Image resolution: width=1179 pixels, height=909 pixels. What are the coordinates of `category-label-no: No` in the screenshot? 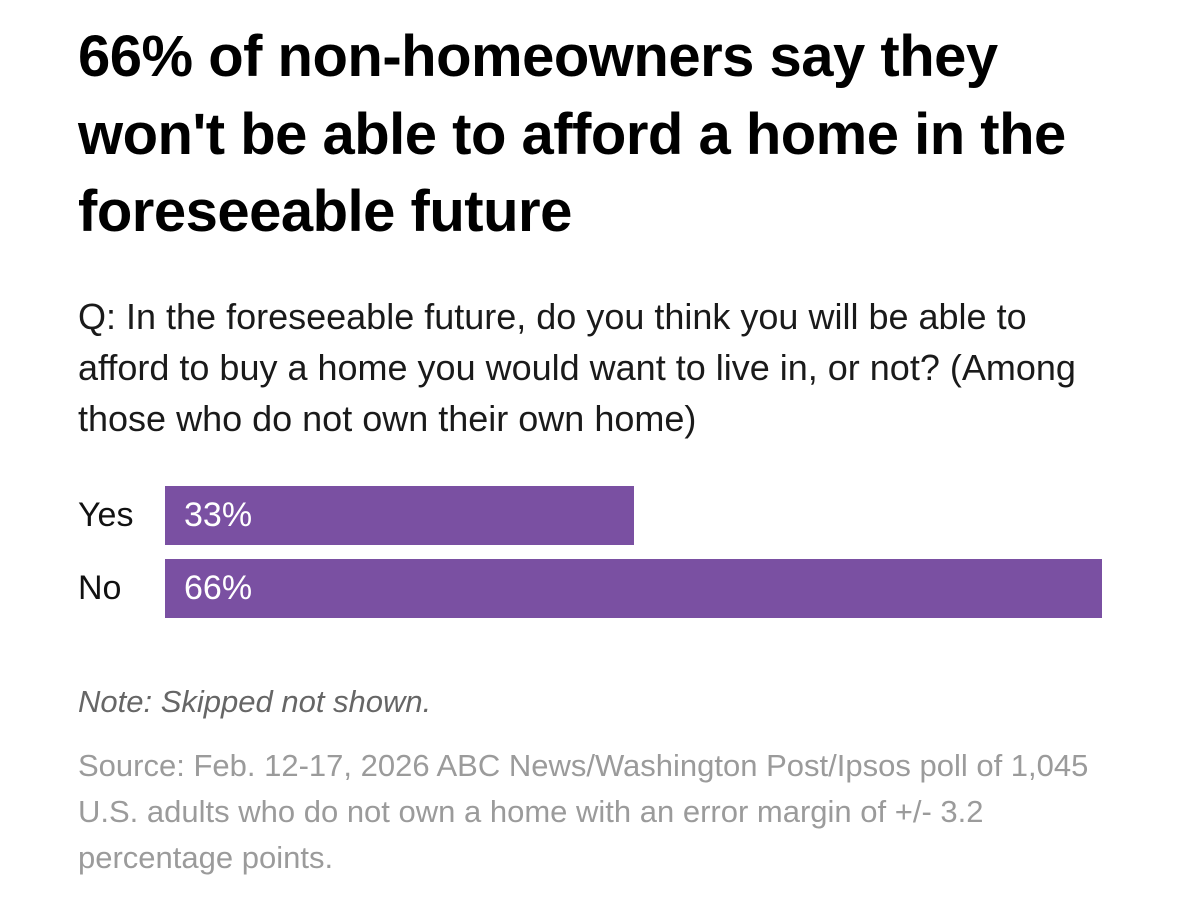 It's located at (100, 588).